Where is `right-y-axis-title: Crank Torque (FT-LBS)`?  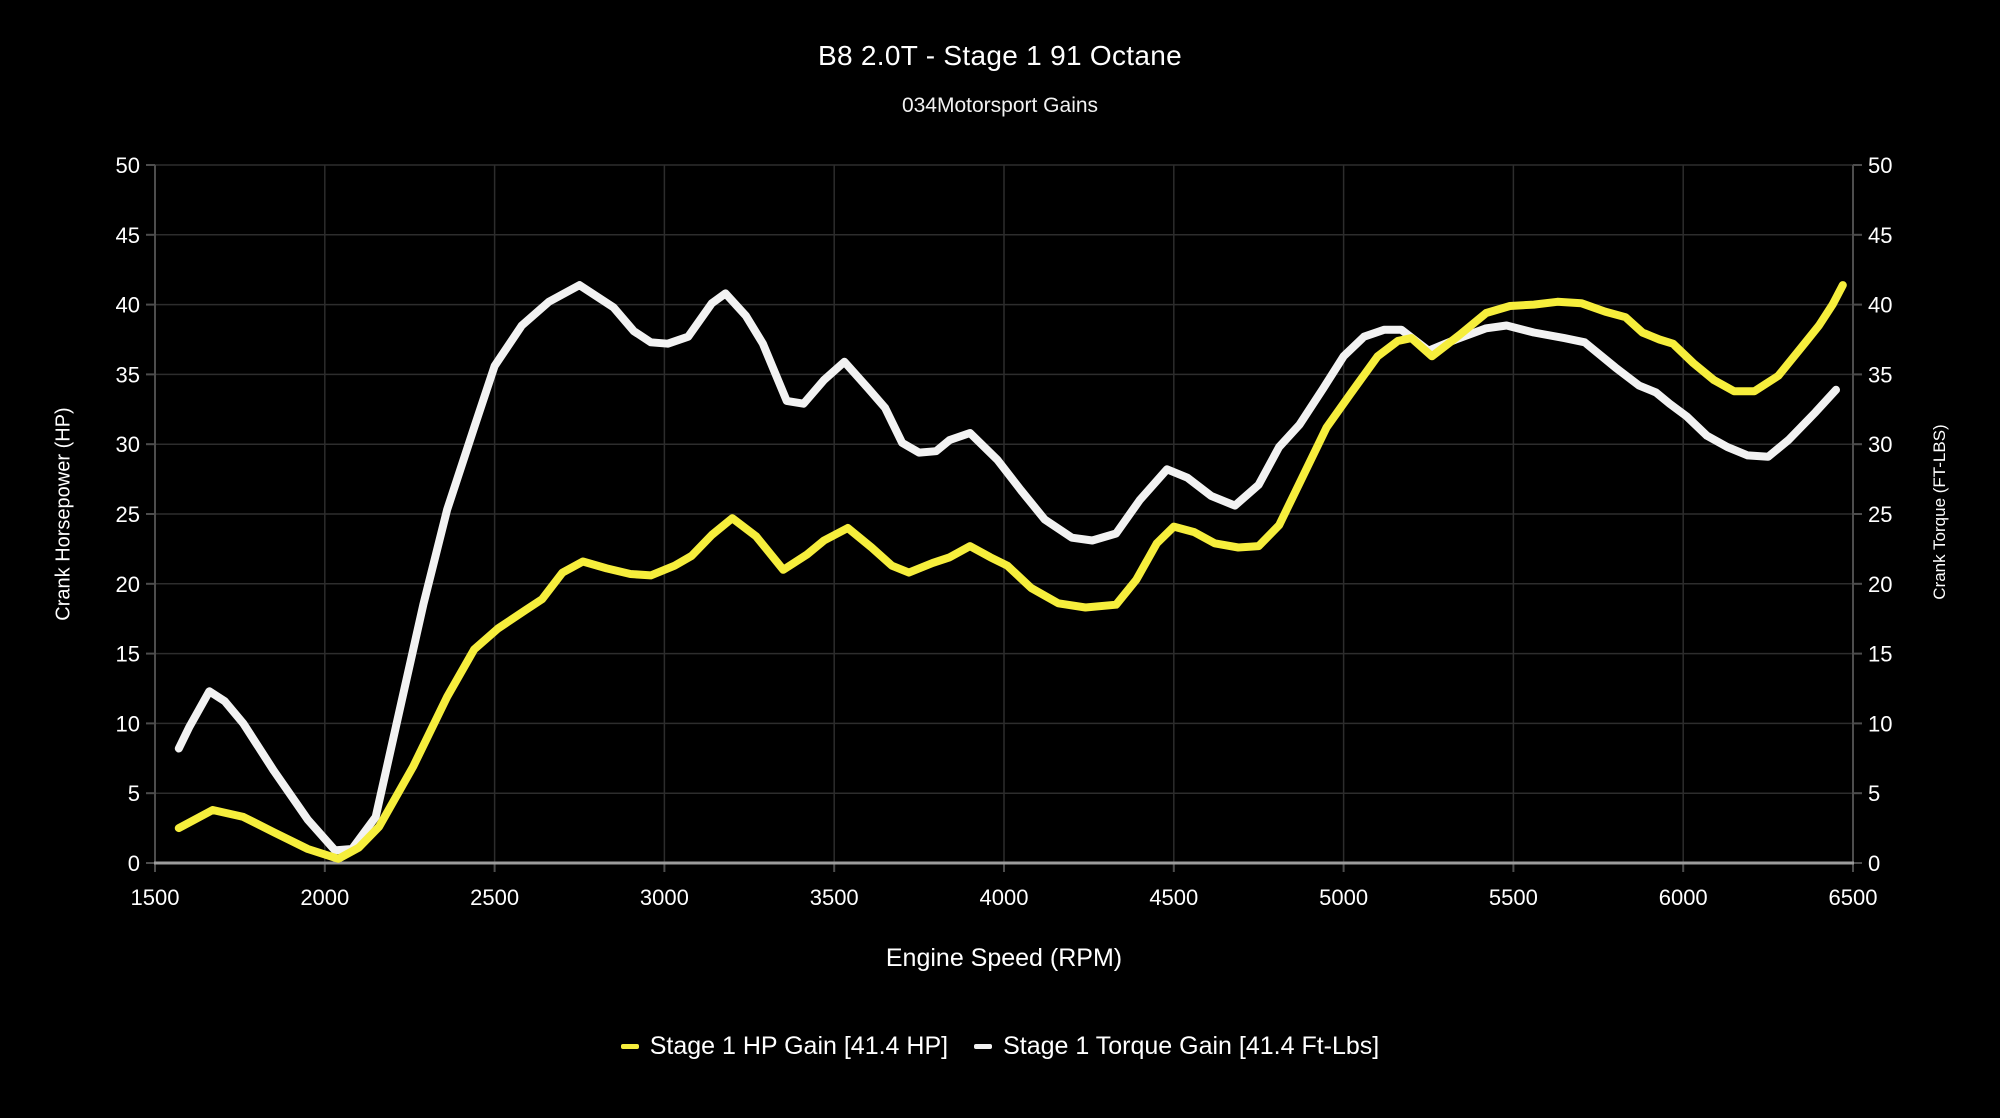
right-y-axis-title: Crank Torque (FT-LBS) is located at coordinates (1939, 512).